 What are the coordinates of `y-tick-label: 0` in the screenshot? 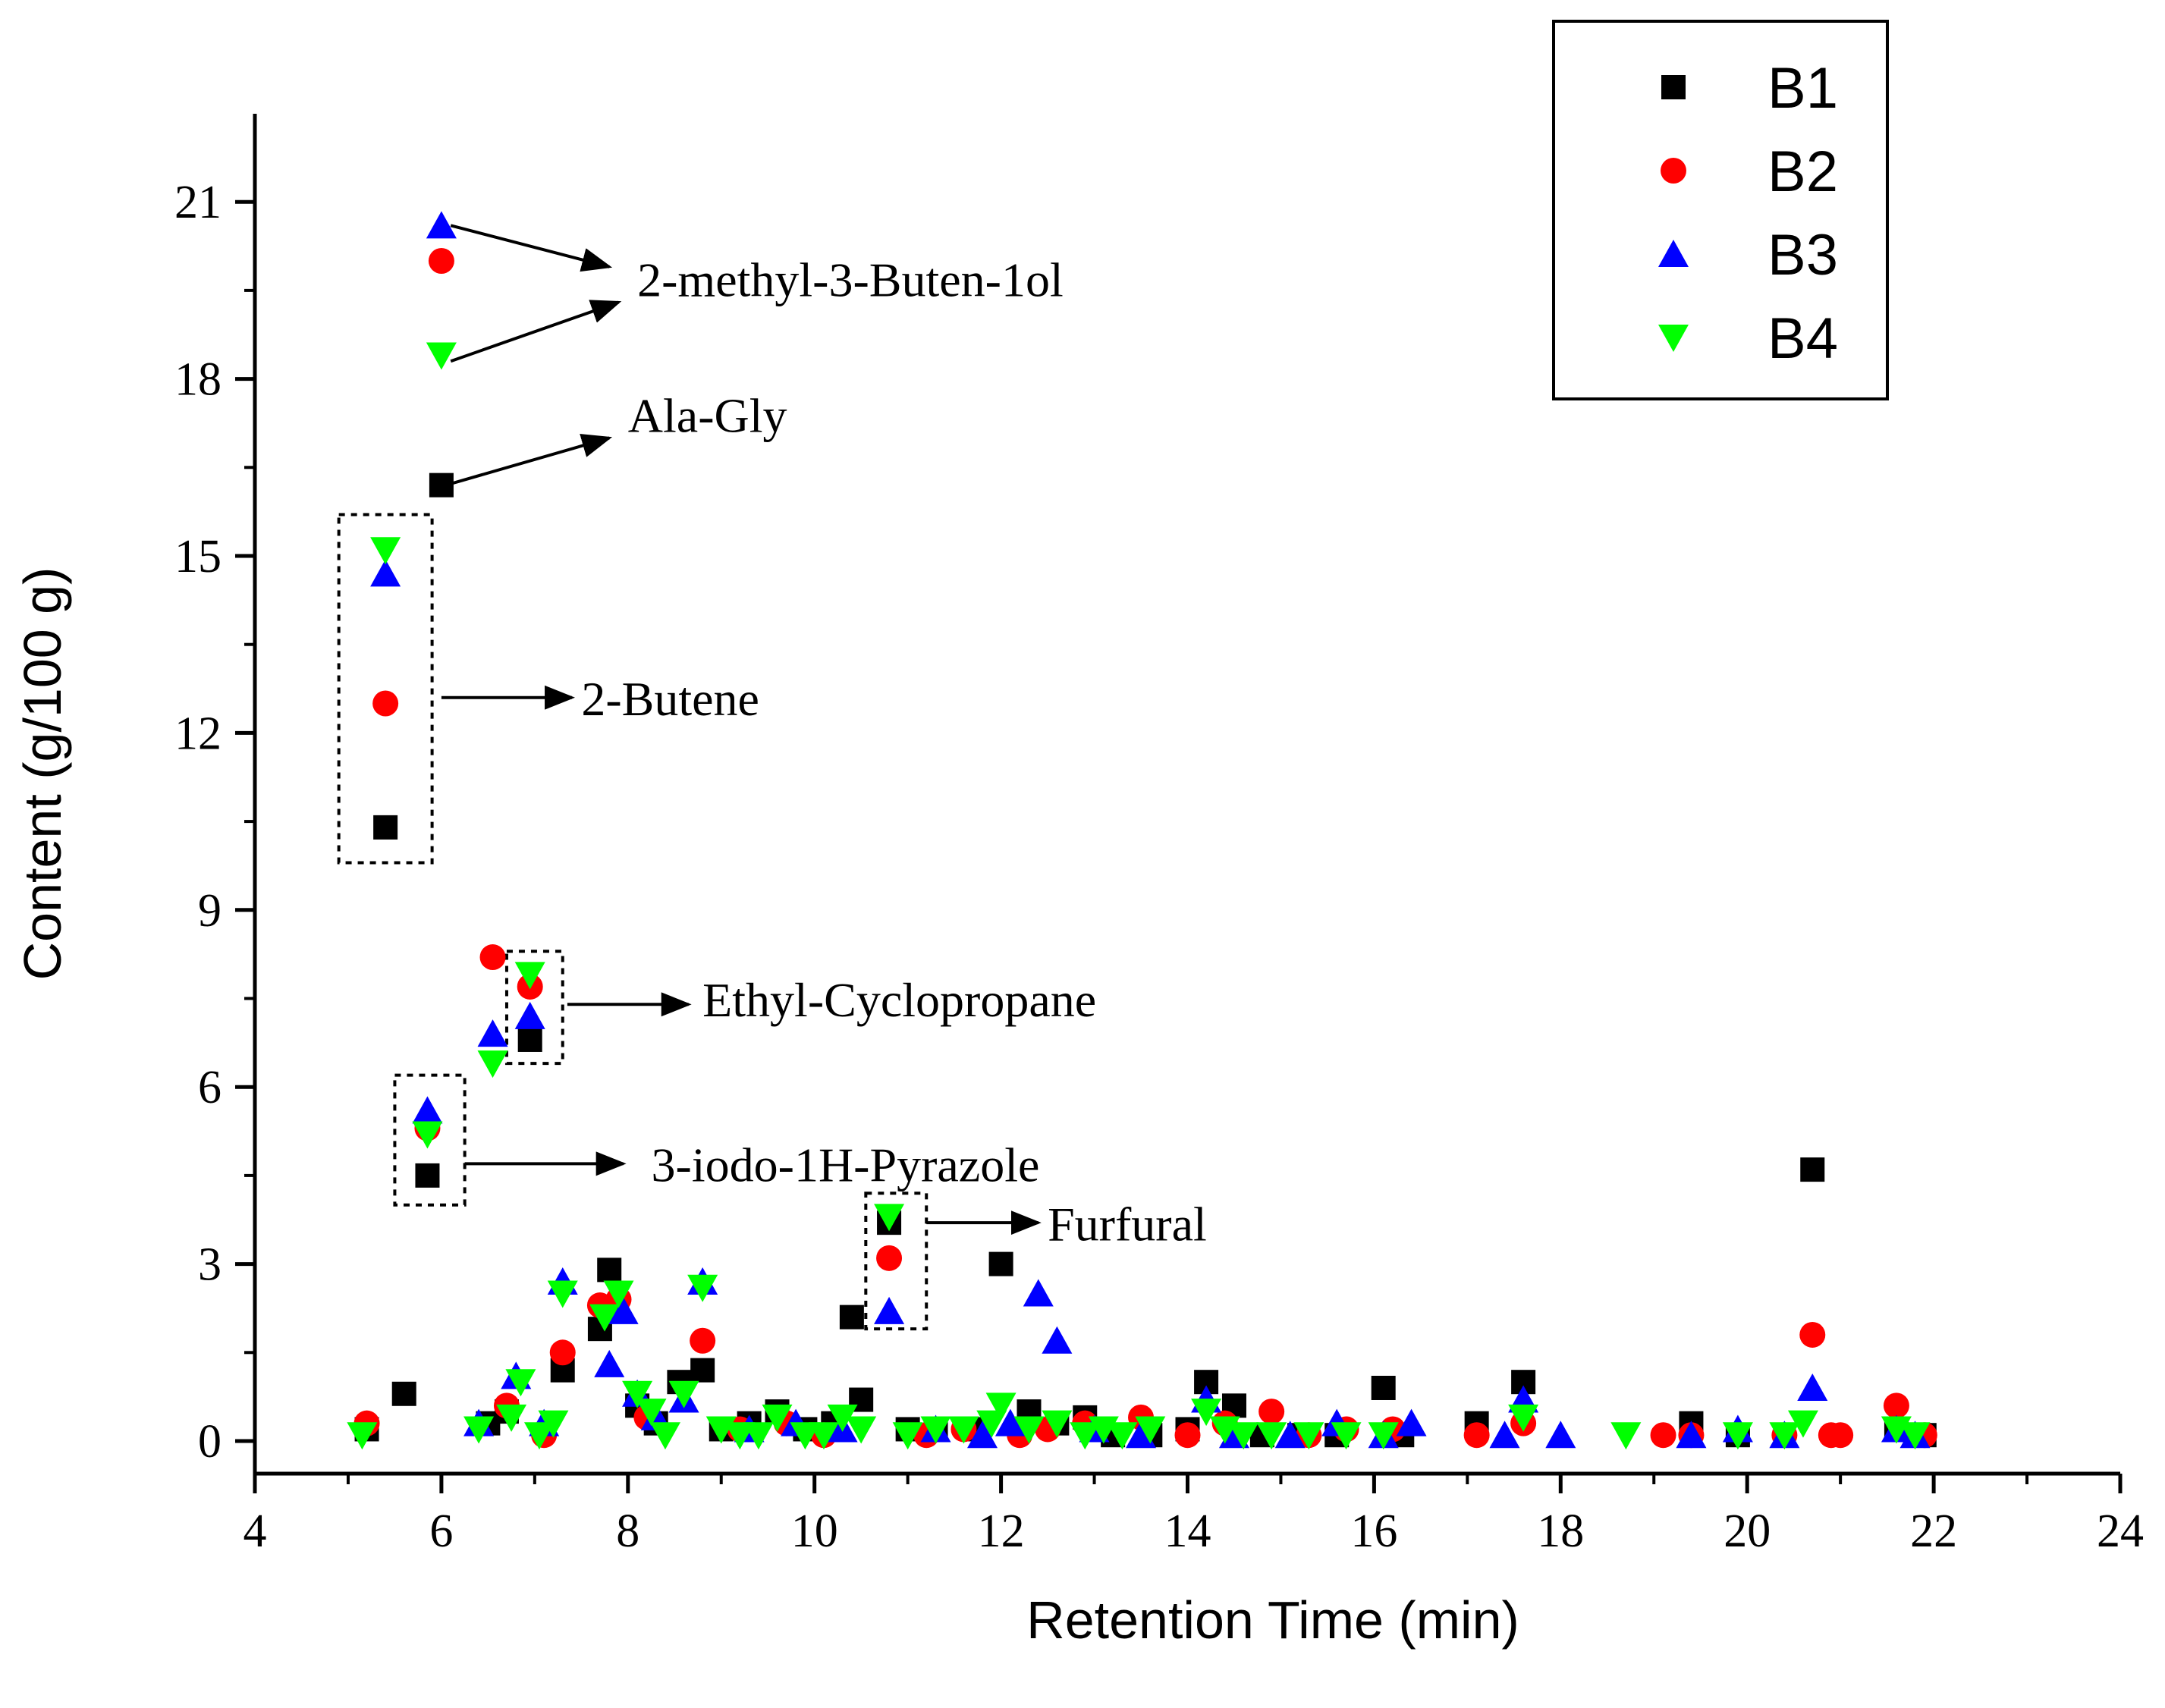 It's located at (210, 1442).